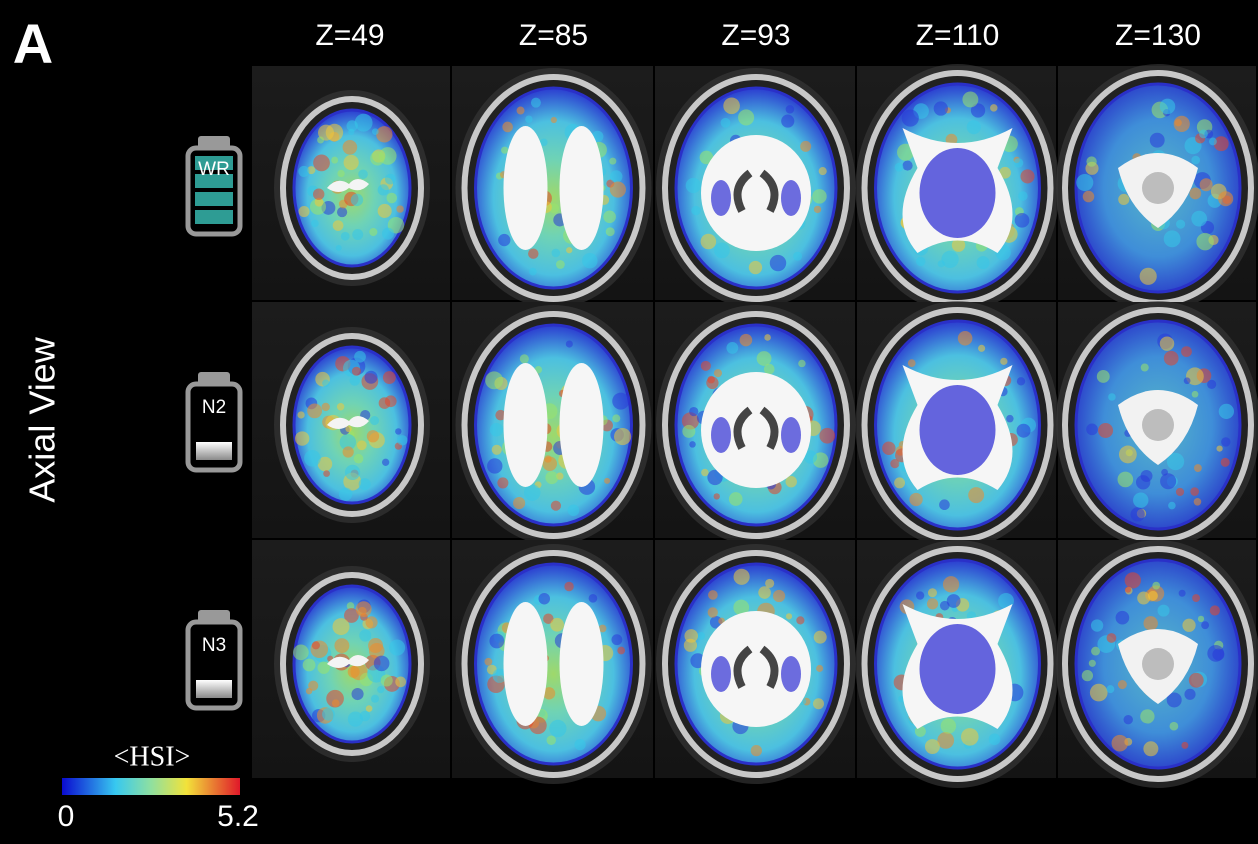 This screenshot has width=1258, height=844. Describe the element at coordinates (152, 756) in the screenshot. I see `colorbar-title: <HSI>` at that location.